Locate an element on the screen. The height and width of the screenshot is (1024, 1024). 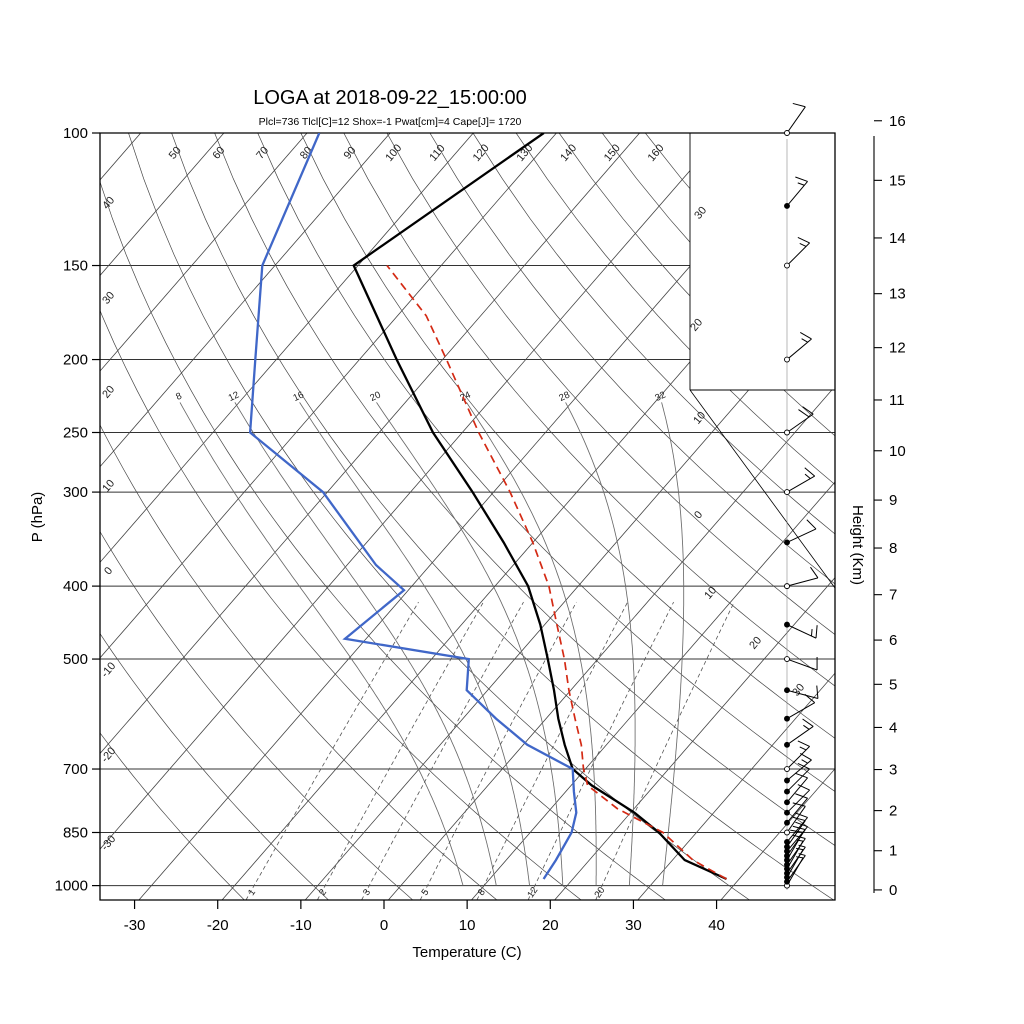
height-axis-title: Height (Km) is located at coordinates (857, 545).